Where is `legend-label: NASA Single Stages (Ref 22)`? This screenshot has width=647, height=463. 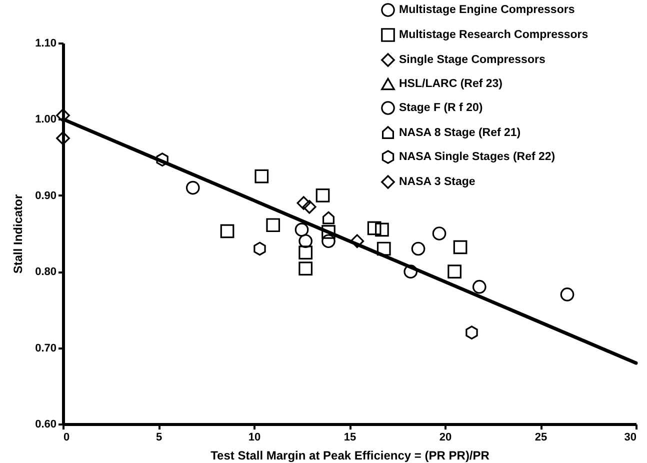 legend-label: NASA Single Stages (Ref 22) is located at coordinates (477, 157).